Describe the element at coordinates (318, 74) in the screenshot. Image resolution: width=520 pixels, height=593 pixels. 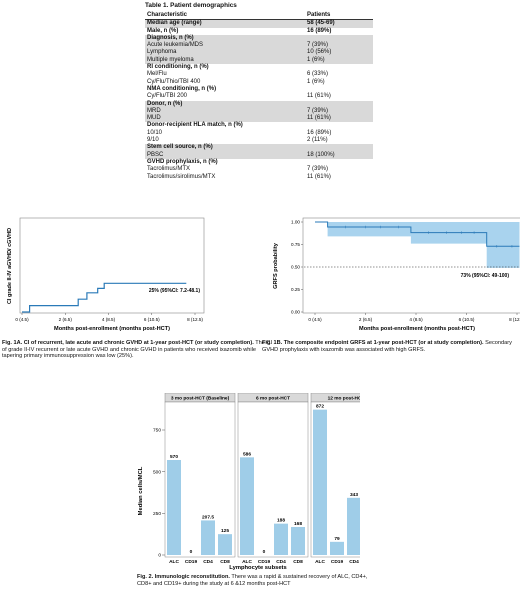
I see `table-cell-value: 6 (33%)` at that location.